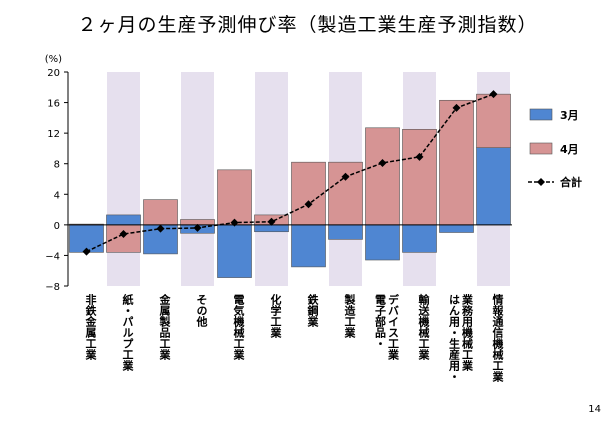 Image resolution: width=615 pixels, height=426 pixels. I want to click on y-tick-label: −8, so click(52, 287).